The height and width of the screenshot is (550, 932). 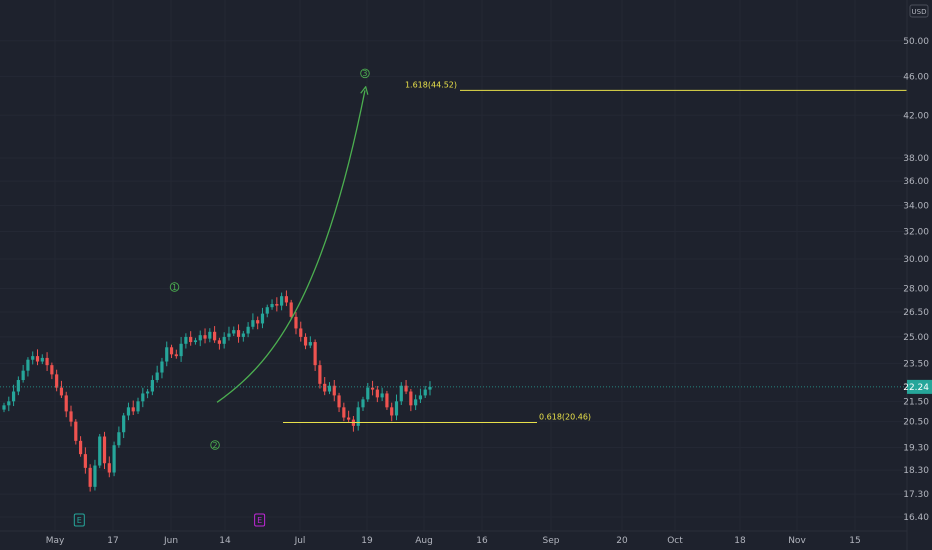 I want to click on time-tick-label: 18, so click(x=740, y=541).